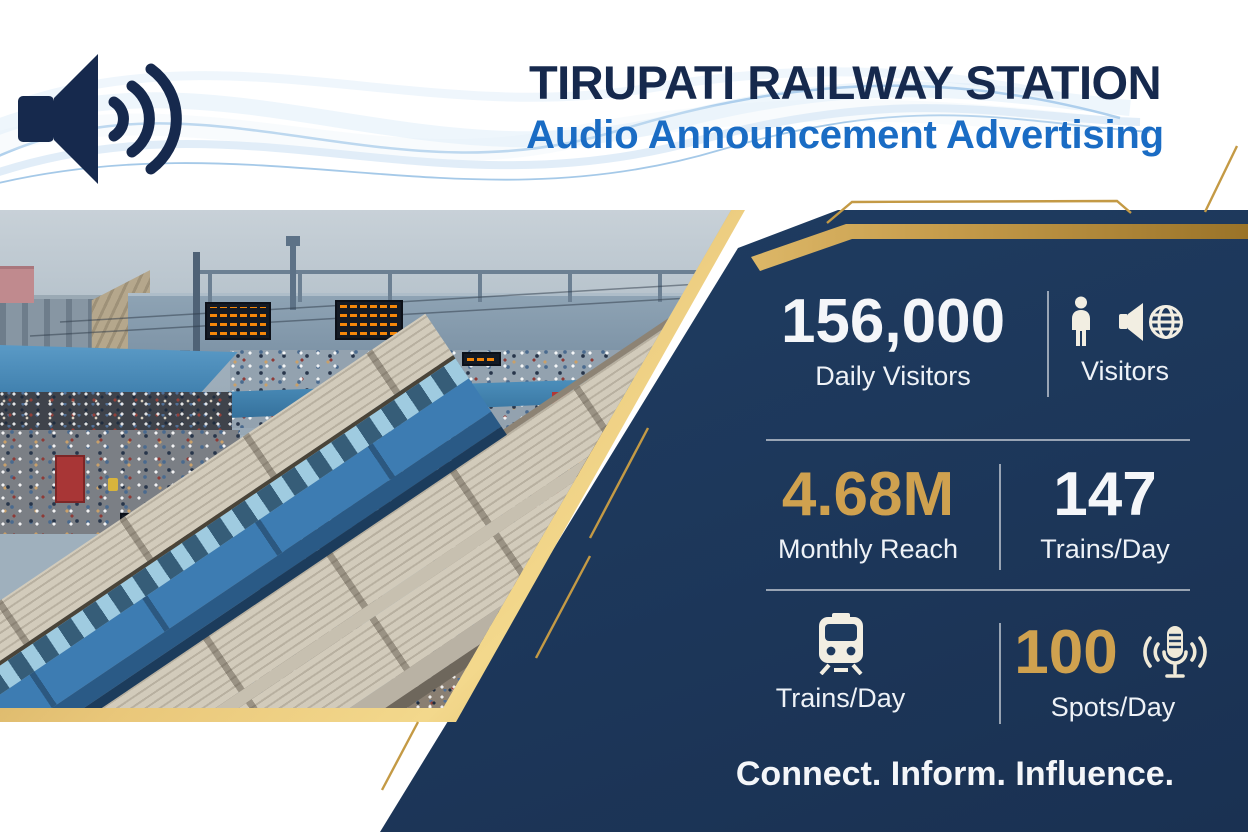 This screenshot has width=1248, height=832. What do you see at coordinates (840, 698) in the screenshot?
I see `stat-trains-icon-label: Trains/Day` at bounding box center [840, 698].